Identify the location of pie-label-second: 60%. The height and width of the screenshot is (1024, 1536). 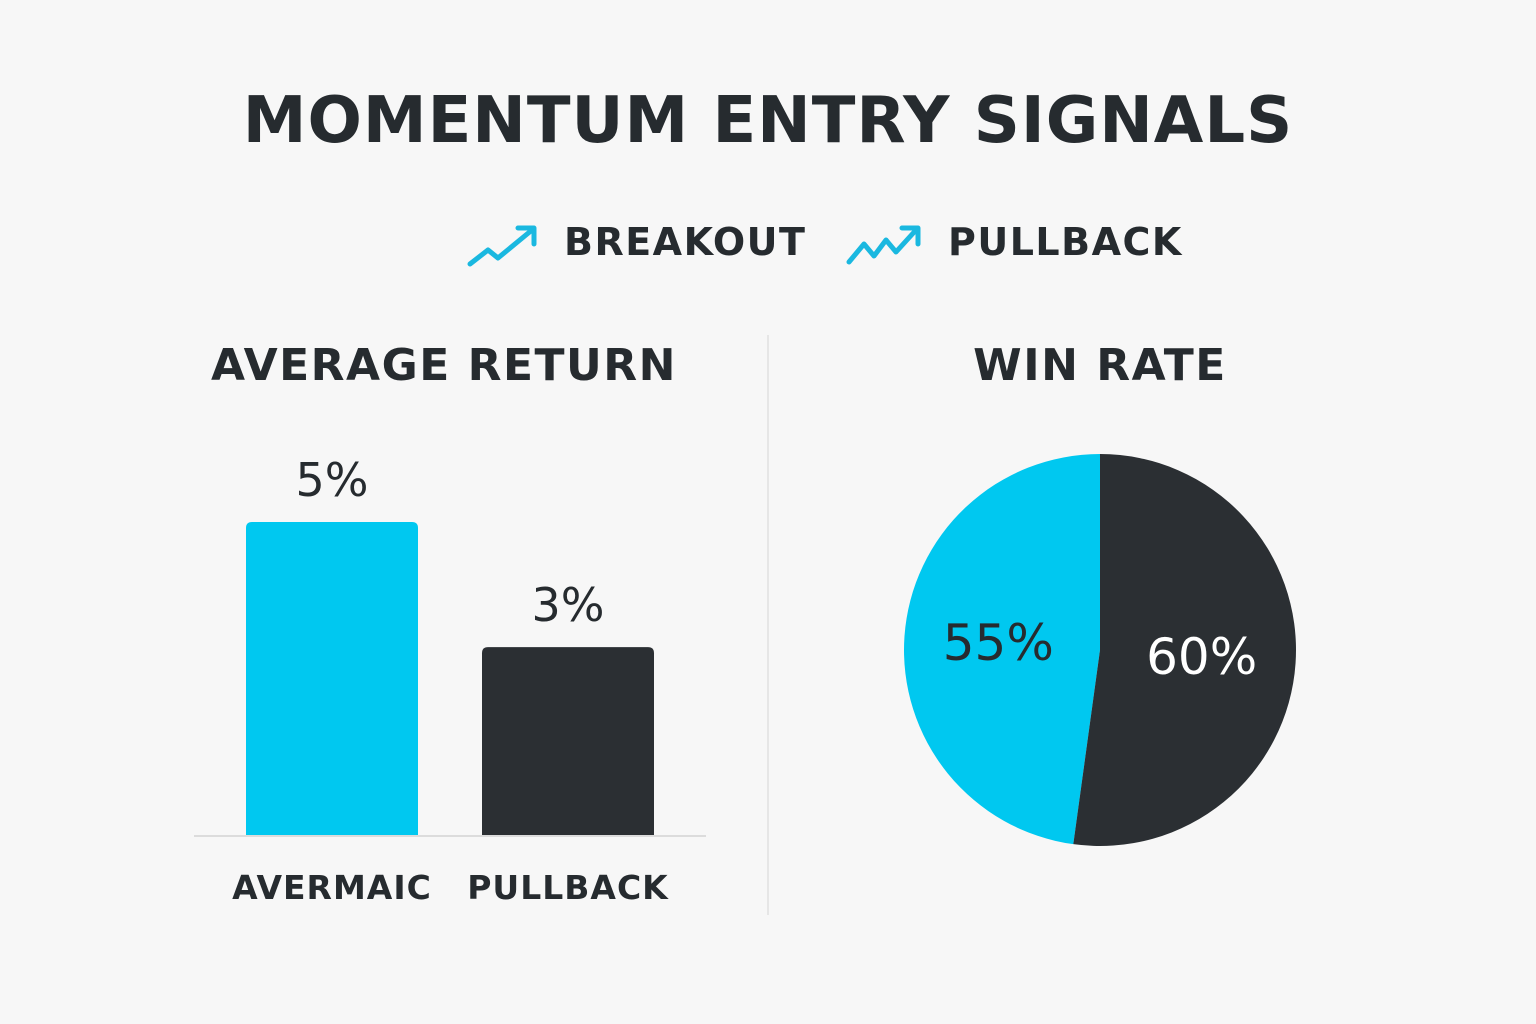
(1201, 657).